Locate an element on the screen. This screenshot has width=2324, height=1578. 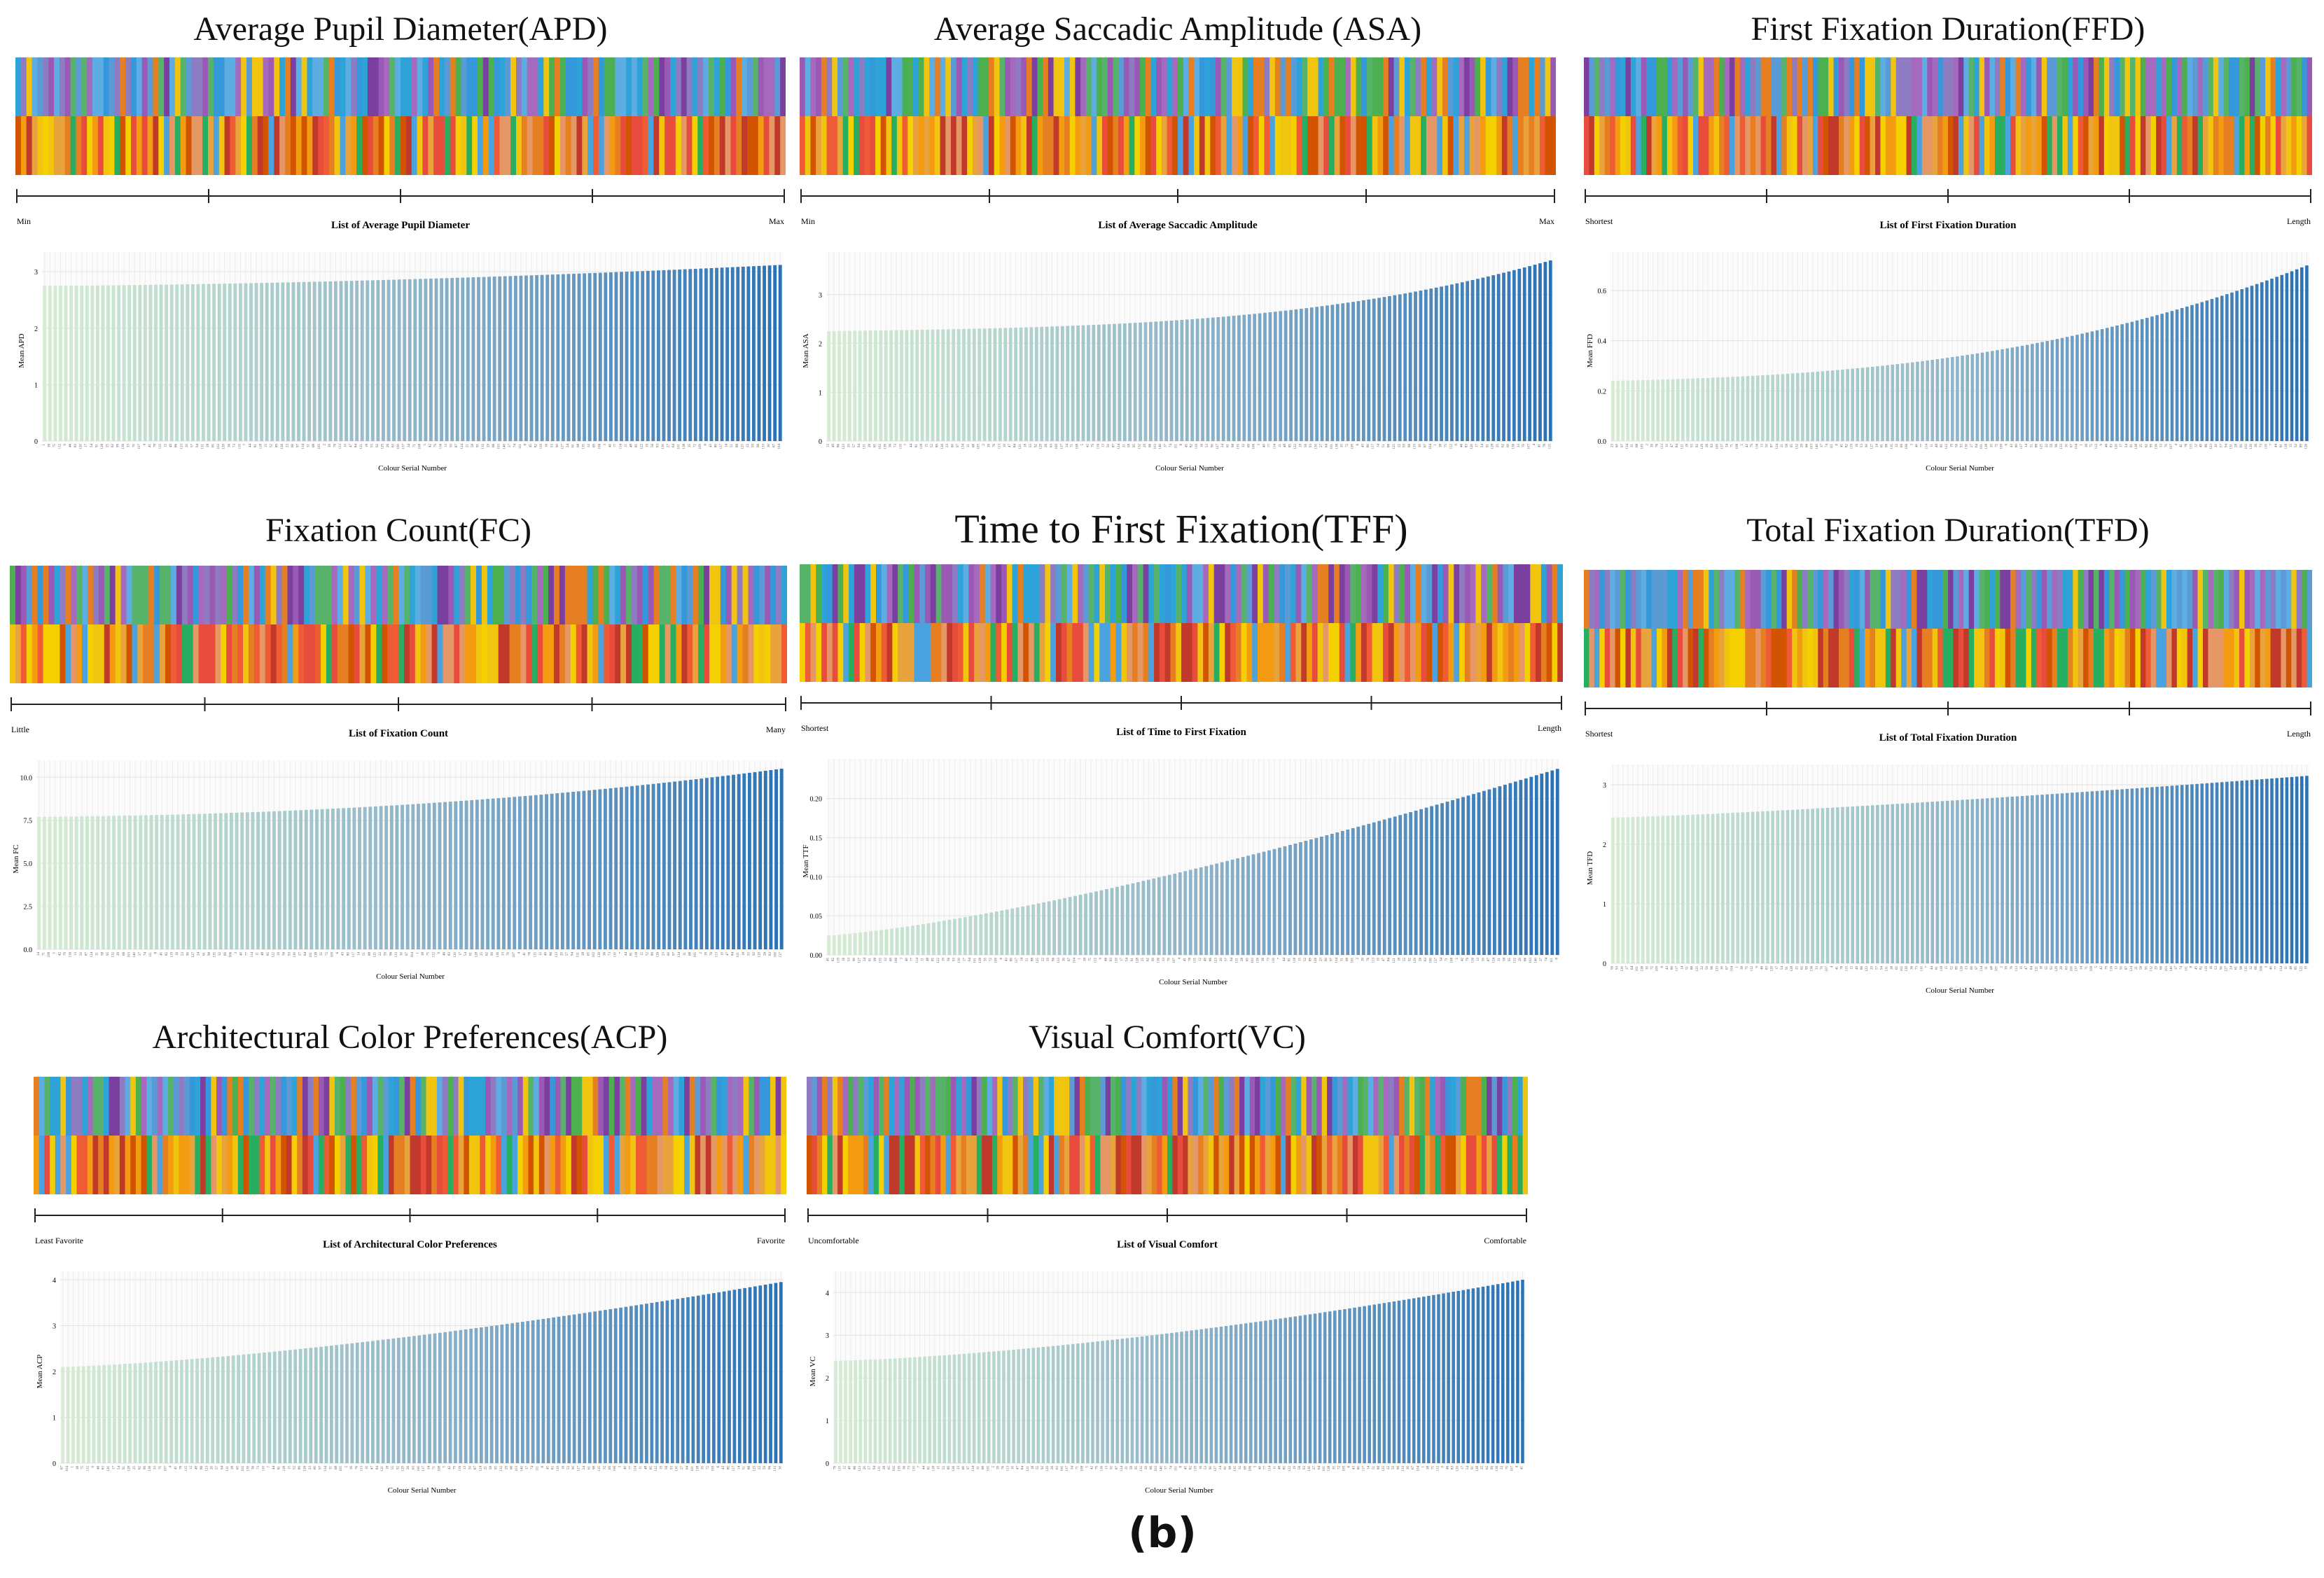
x-tick-label: 41 is located at coordinates (1539, 446).